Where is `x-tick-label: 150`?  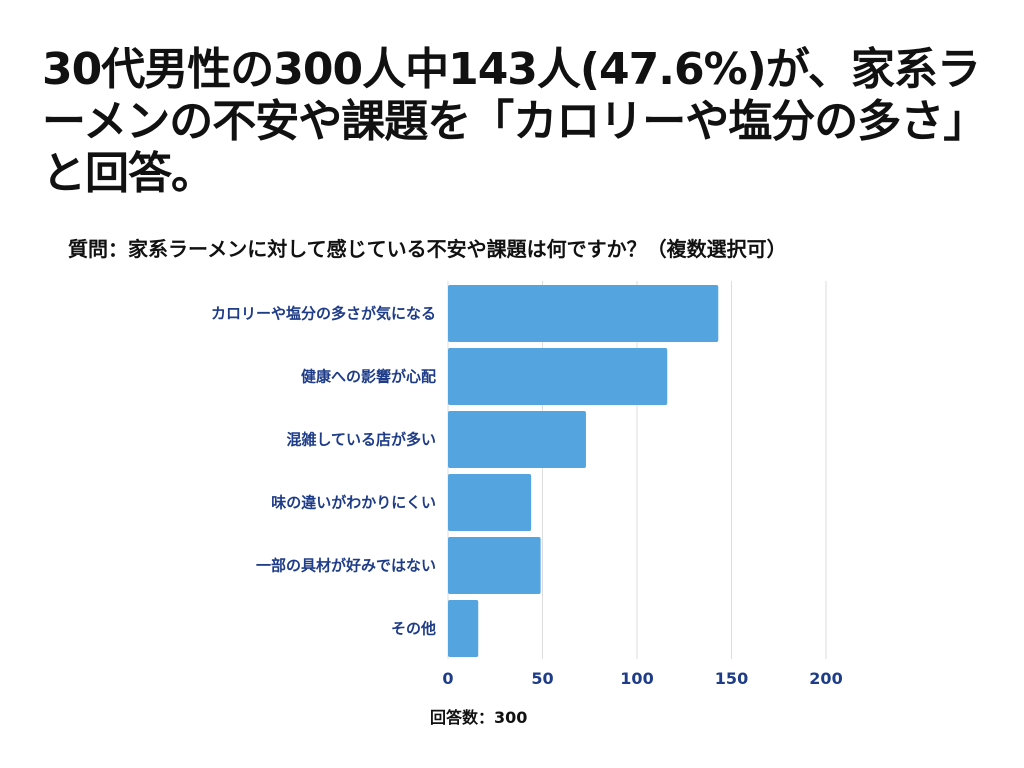 x-tick-label: 150 is located at coordinates (731, 678).